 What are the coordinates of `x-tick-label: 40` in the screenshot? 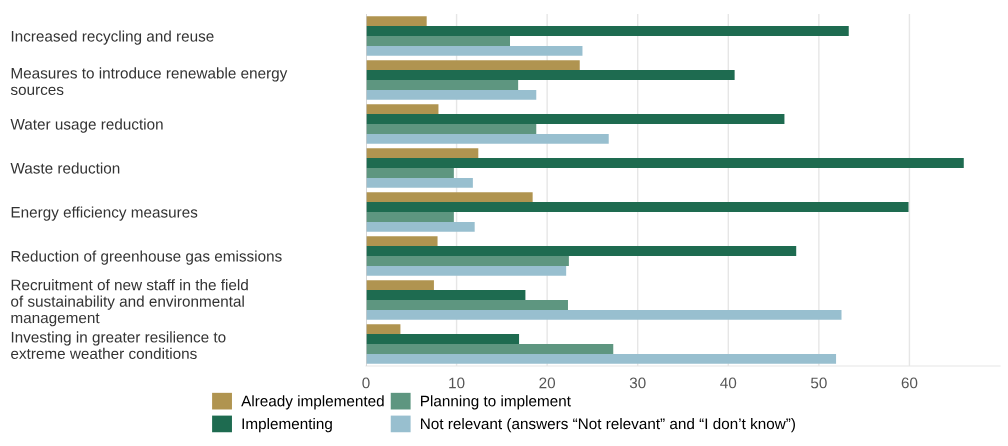 It's located at (728, 383).